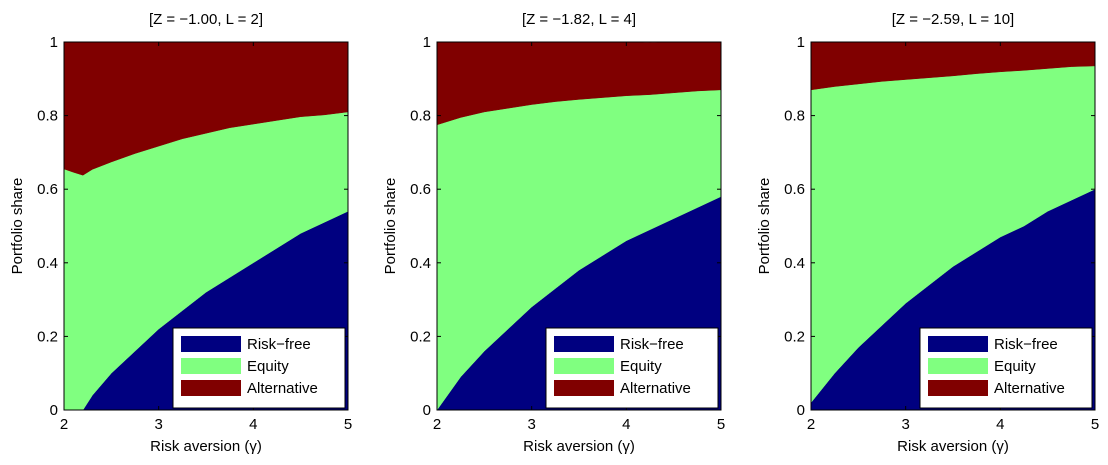  What do you see at coordinates (953, 19) in the screenshot?
I see `chart-title: [Z = −2.59, L = 10]` at bounding box center [953, 19].